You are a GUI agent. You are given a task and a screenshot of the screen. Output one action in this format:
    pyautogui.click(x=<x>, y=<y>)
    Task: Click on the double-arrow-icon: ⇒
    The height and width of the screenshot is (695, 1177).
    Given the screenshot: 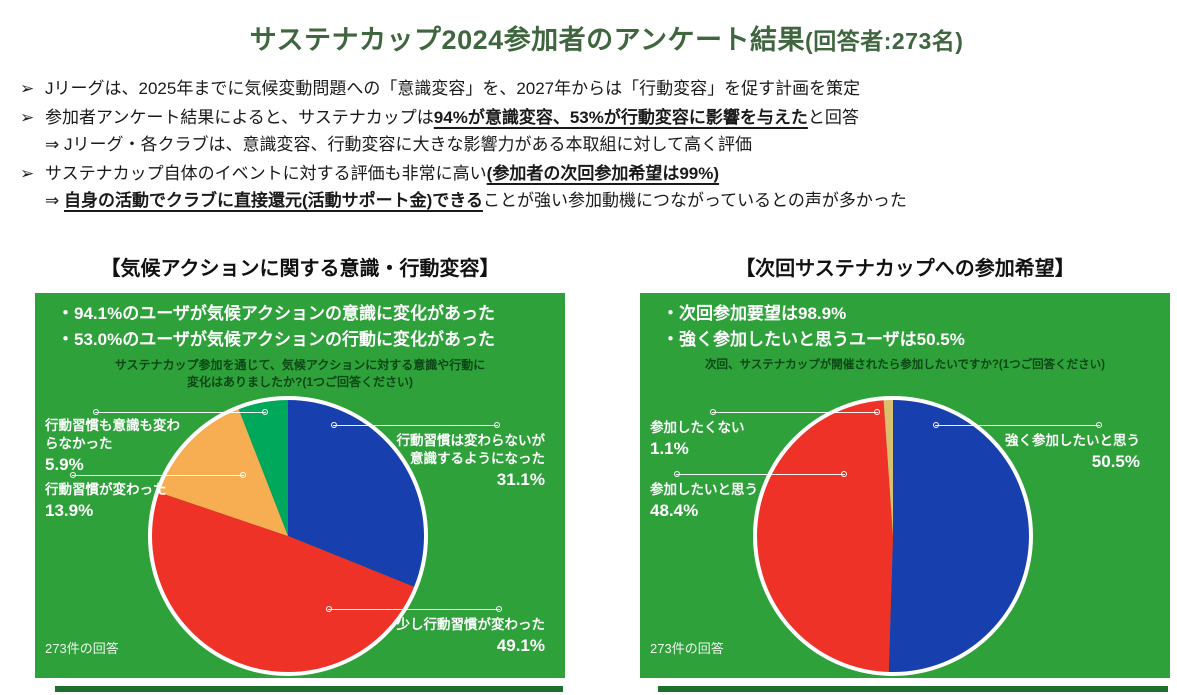 What is the action you would take?
    pyautogui.click(x=54, y=200)
    